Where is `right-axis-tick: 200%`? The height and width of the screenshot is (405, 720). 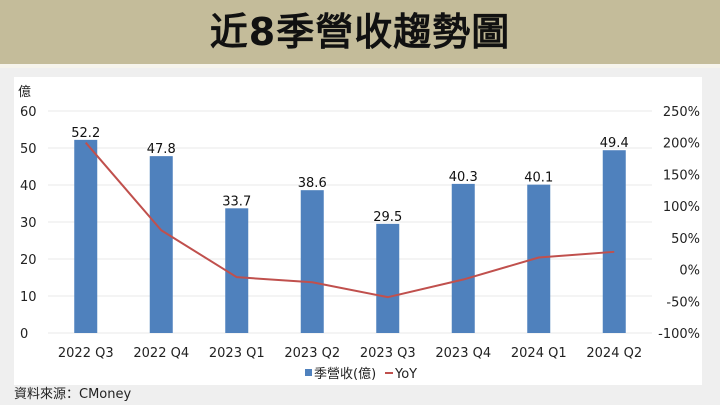
right-axis-tick: 200% is located at coordinates (681, 144).